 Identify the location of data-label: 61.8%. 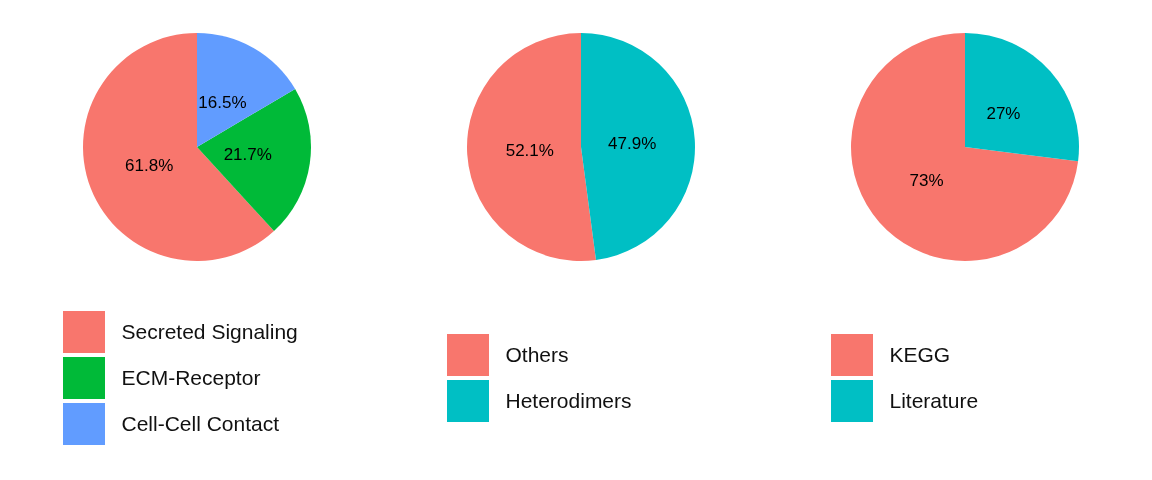
(149, 166).